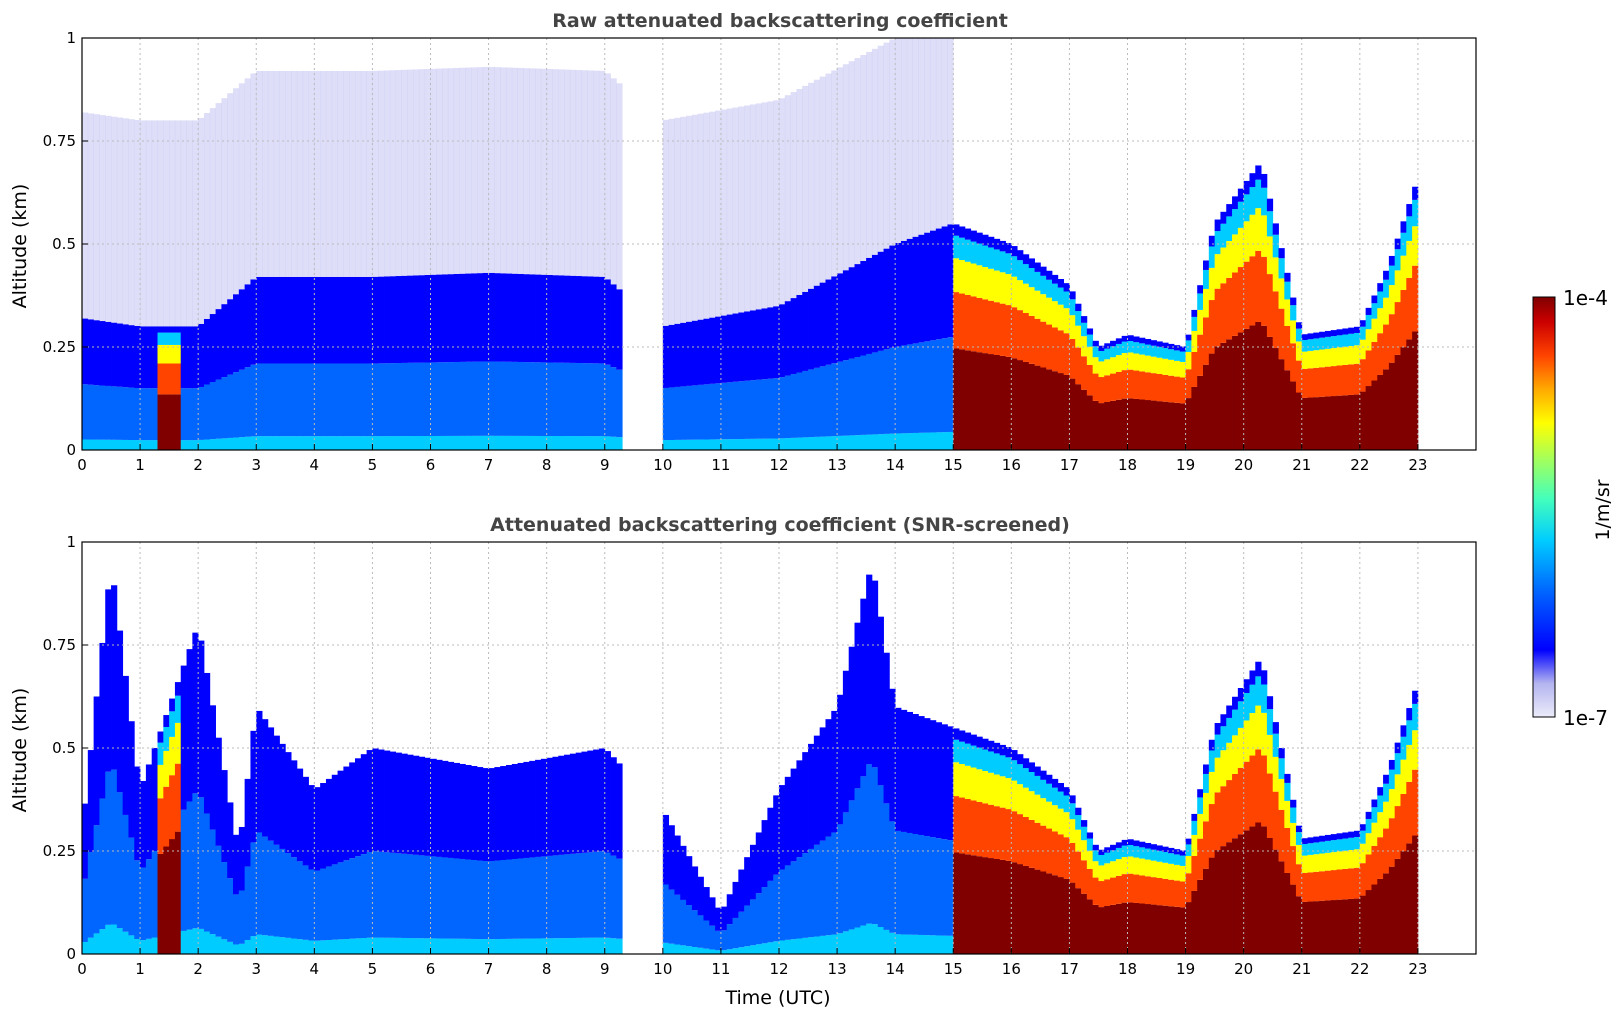 This screenshot has height=1020, width=1621. I want to click on x-tick-label: 6, so click(431, 969).